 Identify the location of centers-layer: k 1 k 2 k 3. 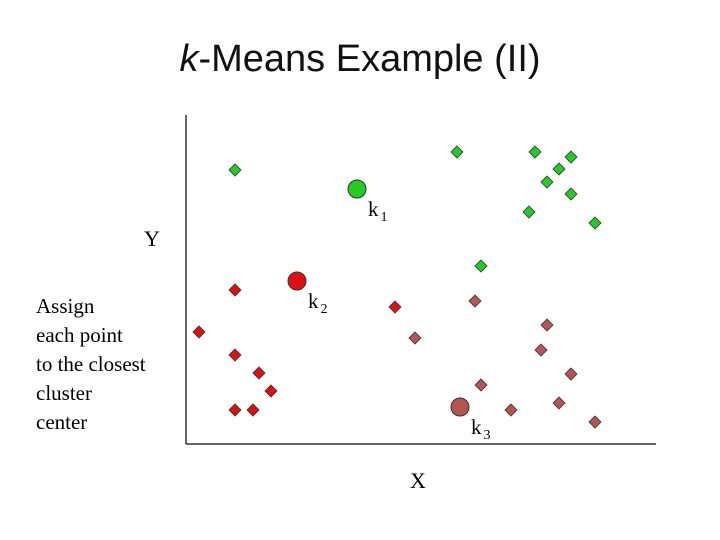
(389, 311).